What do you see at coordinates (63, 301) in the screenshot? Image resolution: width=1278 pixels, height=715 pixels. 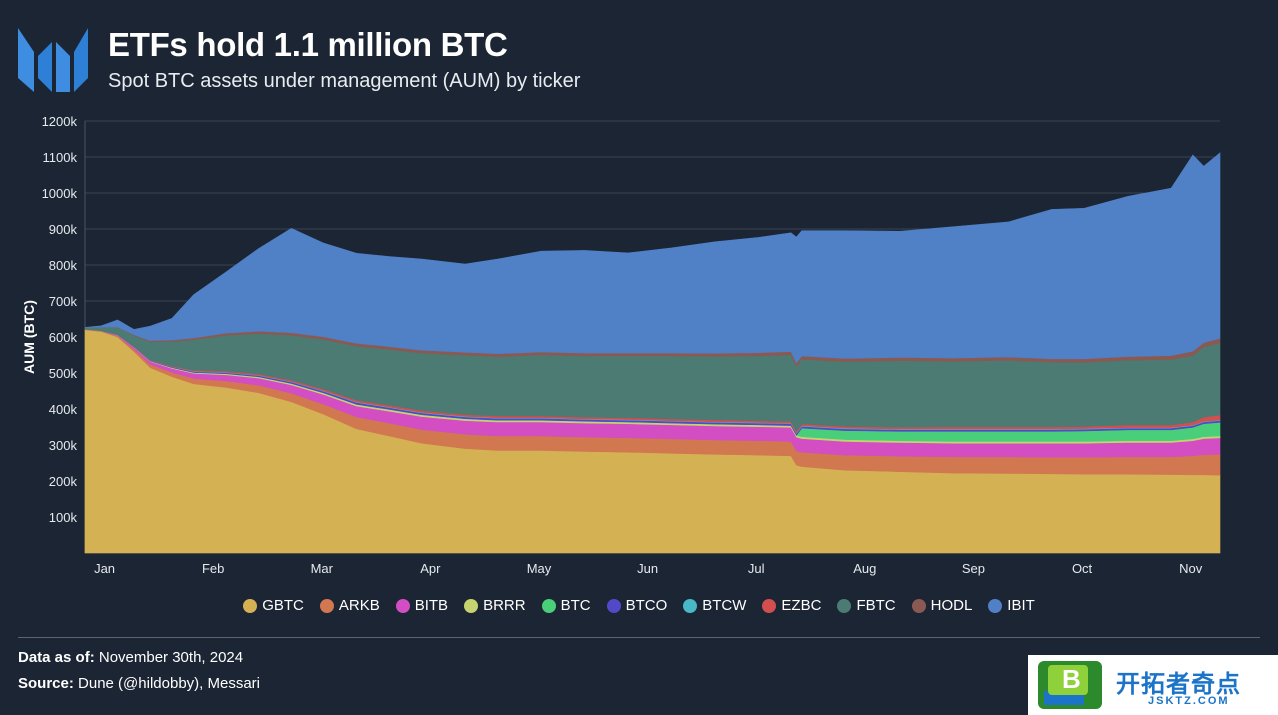 I see `y-tick-label: 700k` at bounding box center [63, 301].